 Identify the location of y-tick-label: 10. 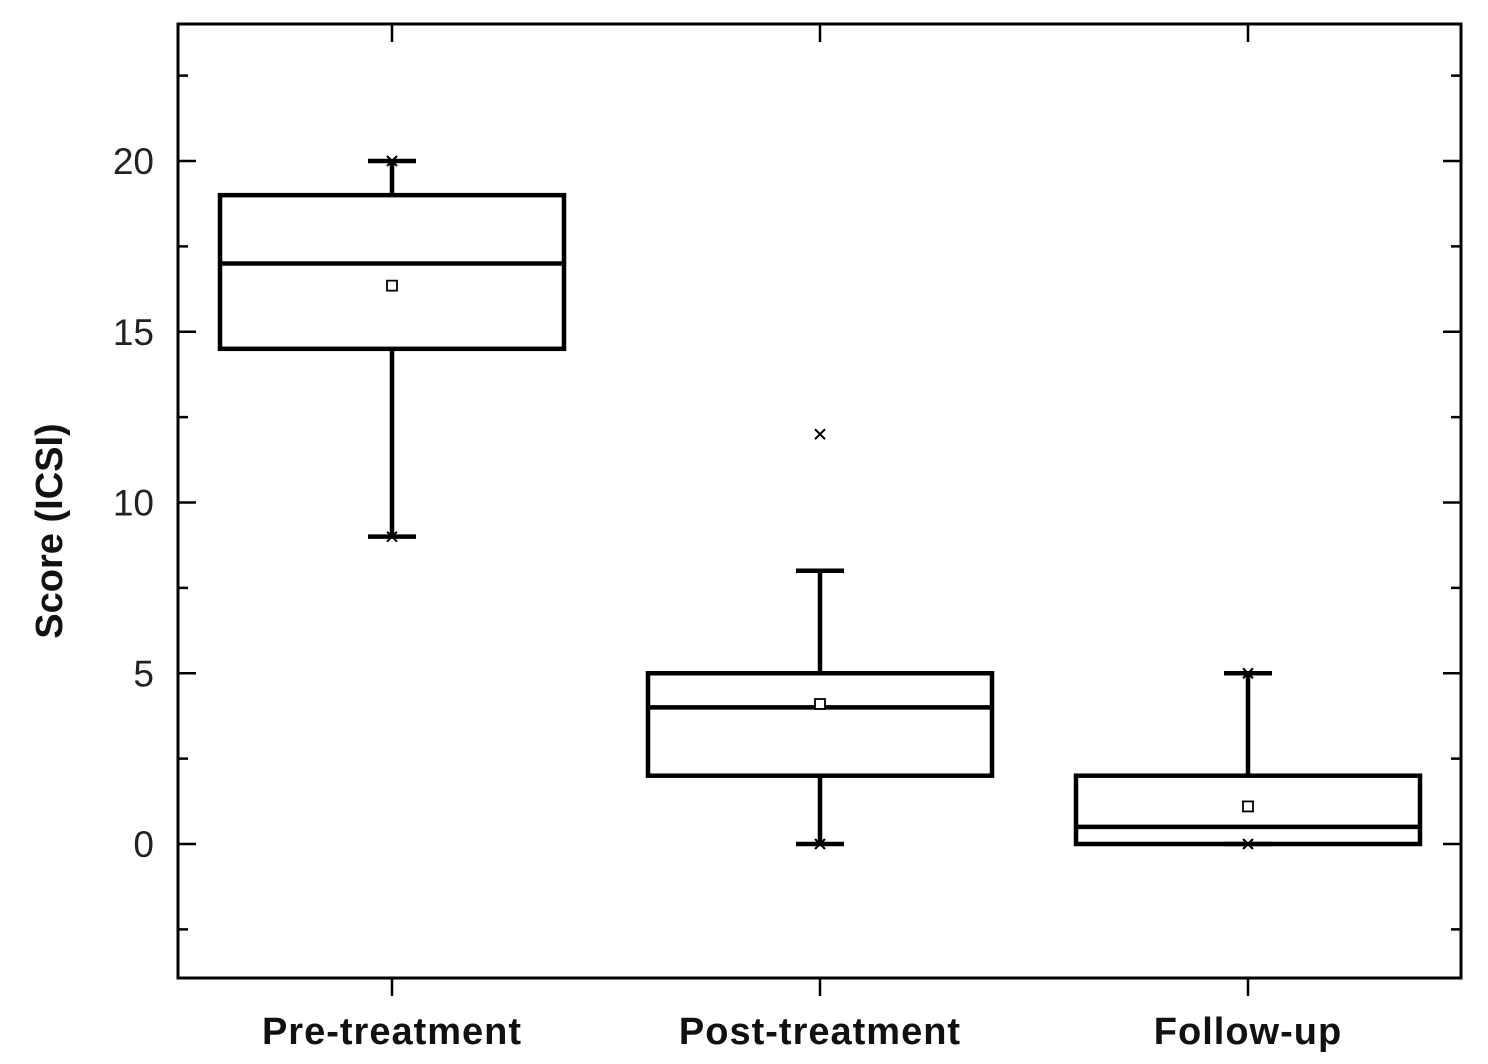
(133, 503).